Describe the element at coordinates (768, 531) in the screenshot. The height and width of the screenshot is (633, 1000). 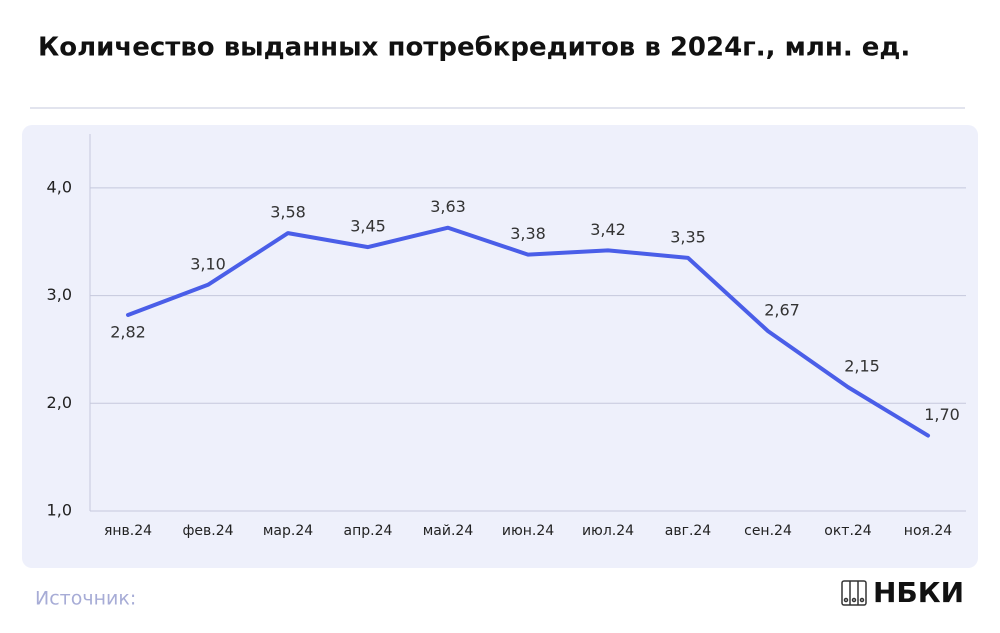
I see `x-tick-label: сен.24` at that location.